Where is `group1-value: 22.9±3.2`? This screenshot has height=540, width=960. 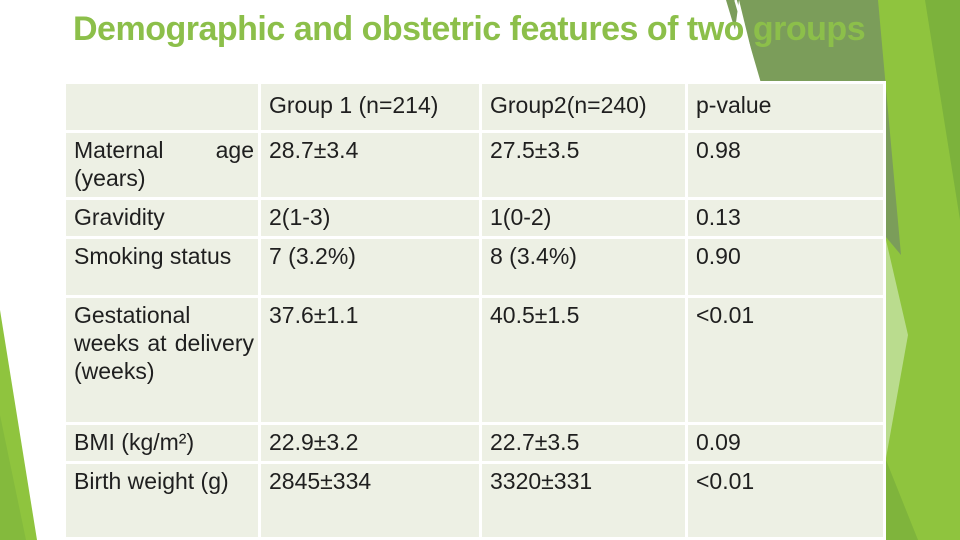
group1-value: 22.9±3.2 is located at coordinates (370, 443).